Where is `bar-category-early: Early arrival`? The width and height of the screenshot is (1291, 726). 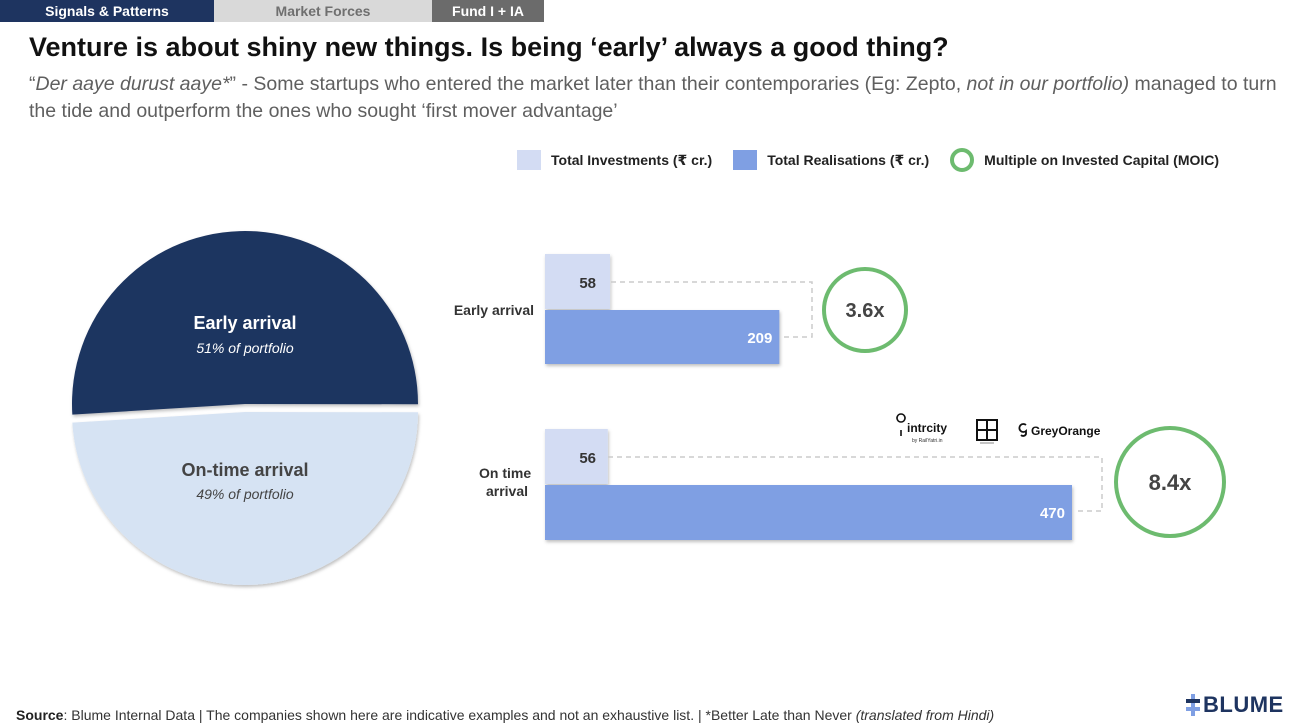 bar-category-early: Early arrival is located at coordinates (494, 310).